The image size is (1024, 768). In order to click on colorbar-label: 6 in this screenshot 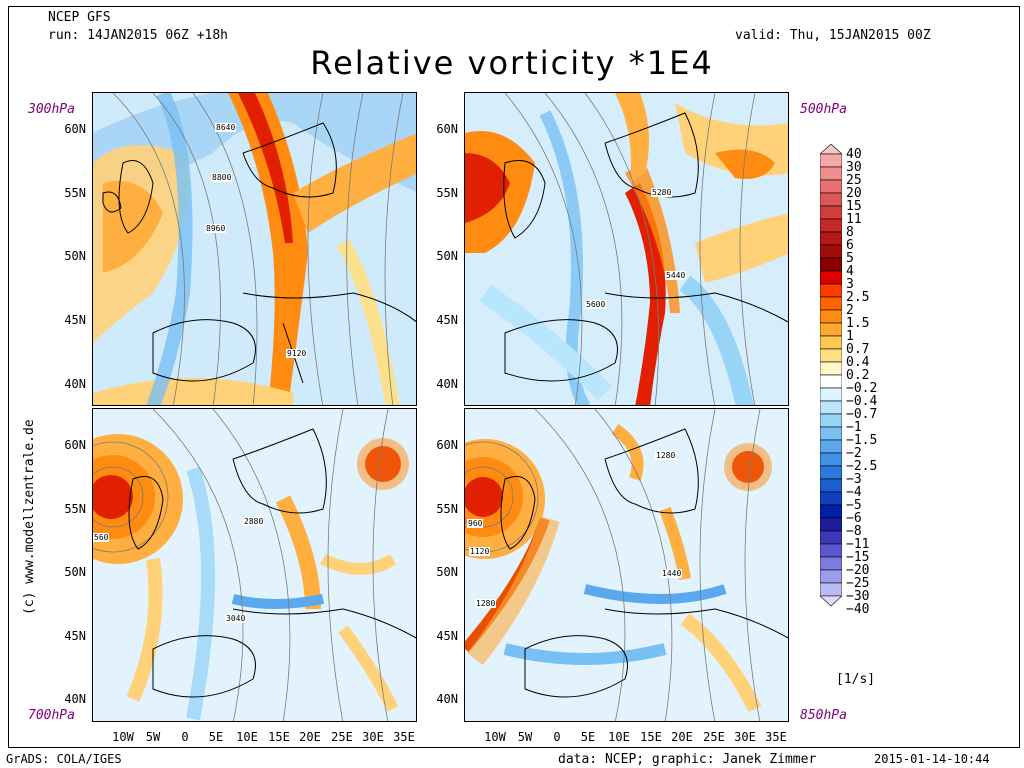, I will do `click(850, 245)`.